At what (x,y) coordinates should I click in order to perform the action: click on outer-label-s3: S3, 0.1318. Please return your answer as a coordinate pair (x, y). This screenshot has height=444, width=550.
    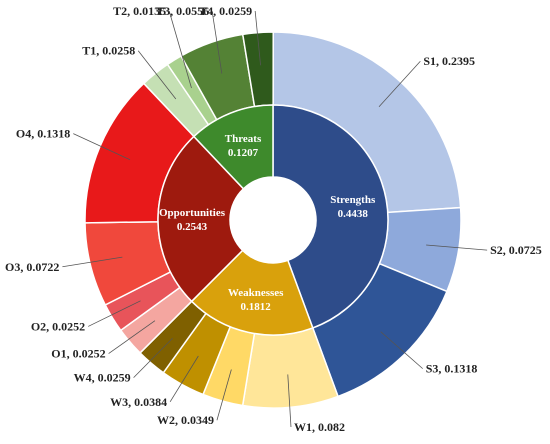
    Looking at the image, I should click on (452, 369).